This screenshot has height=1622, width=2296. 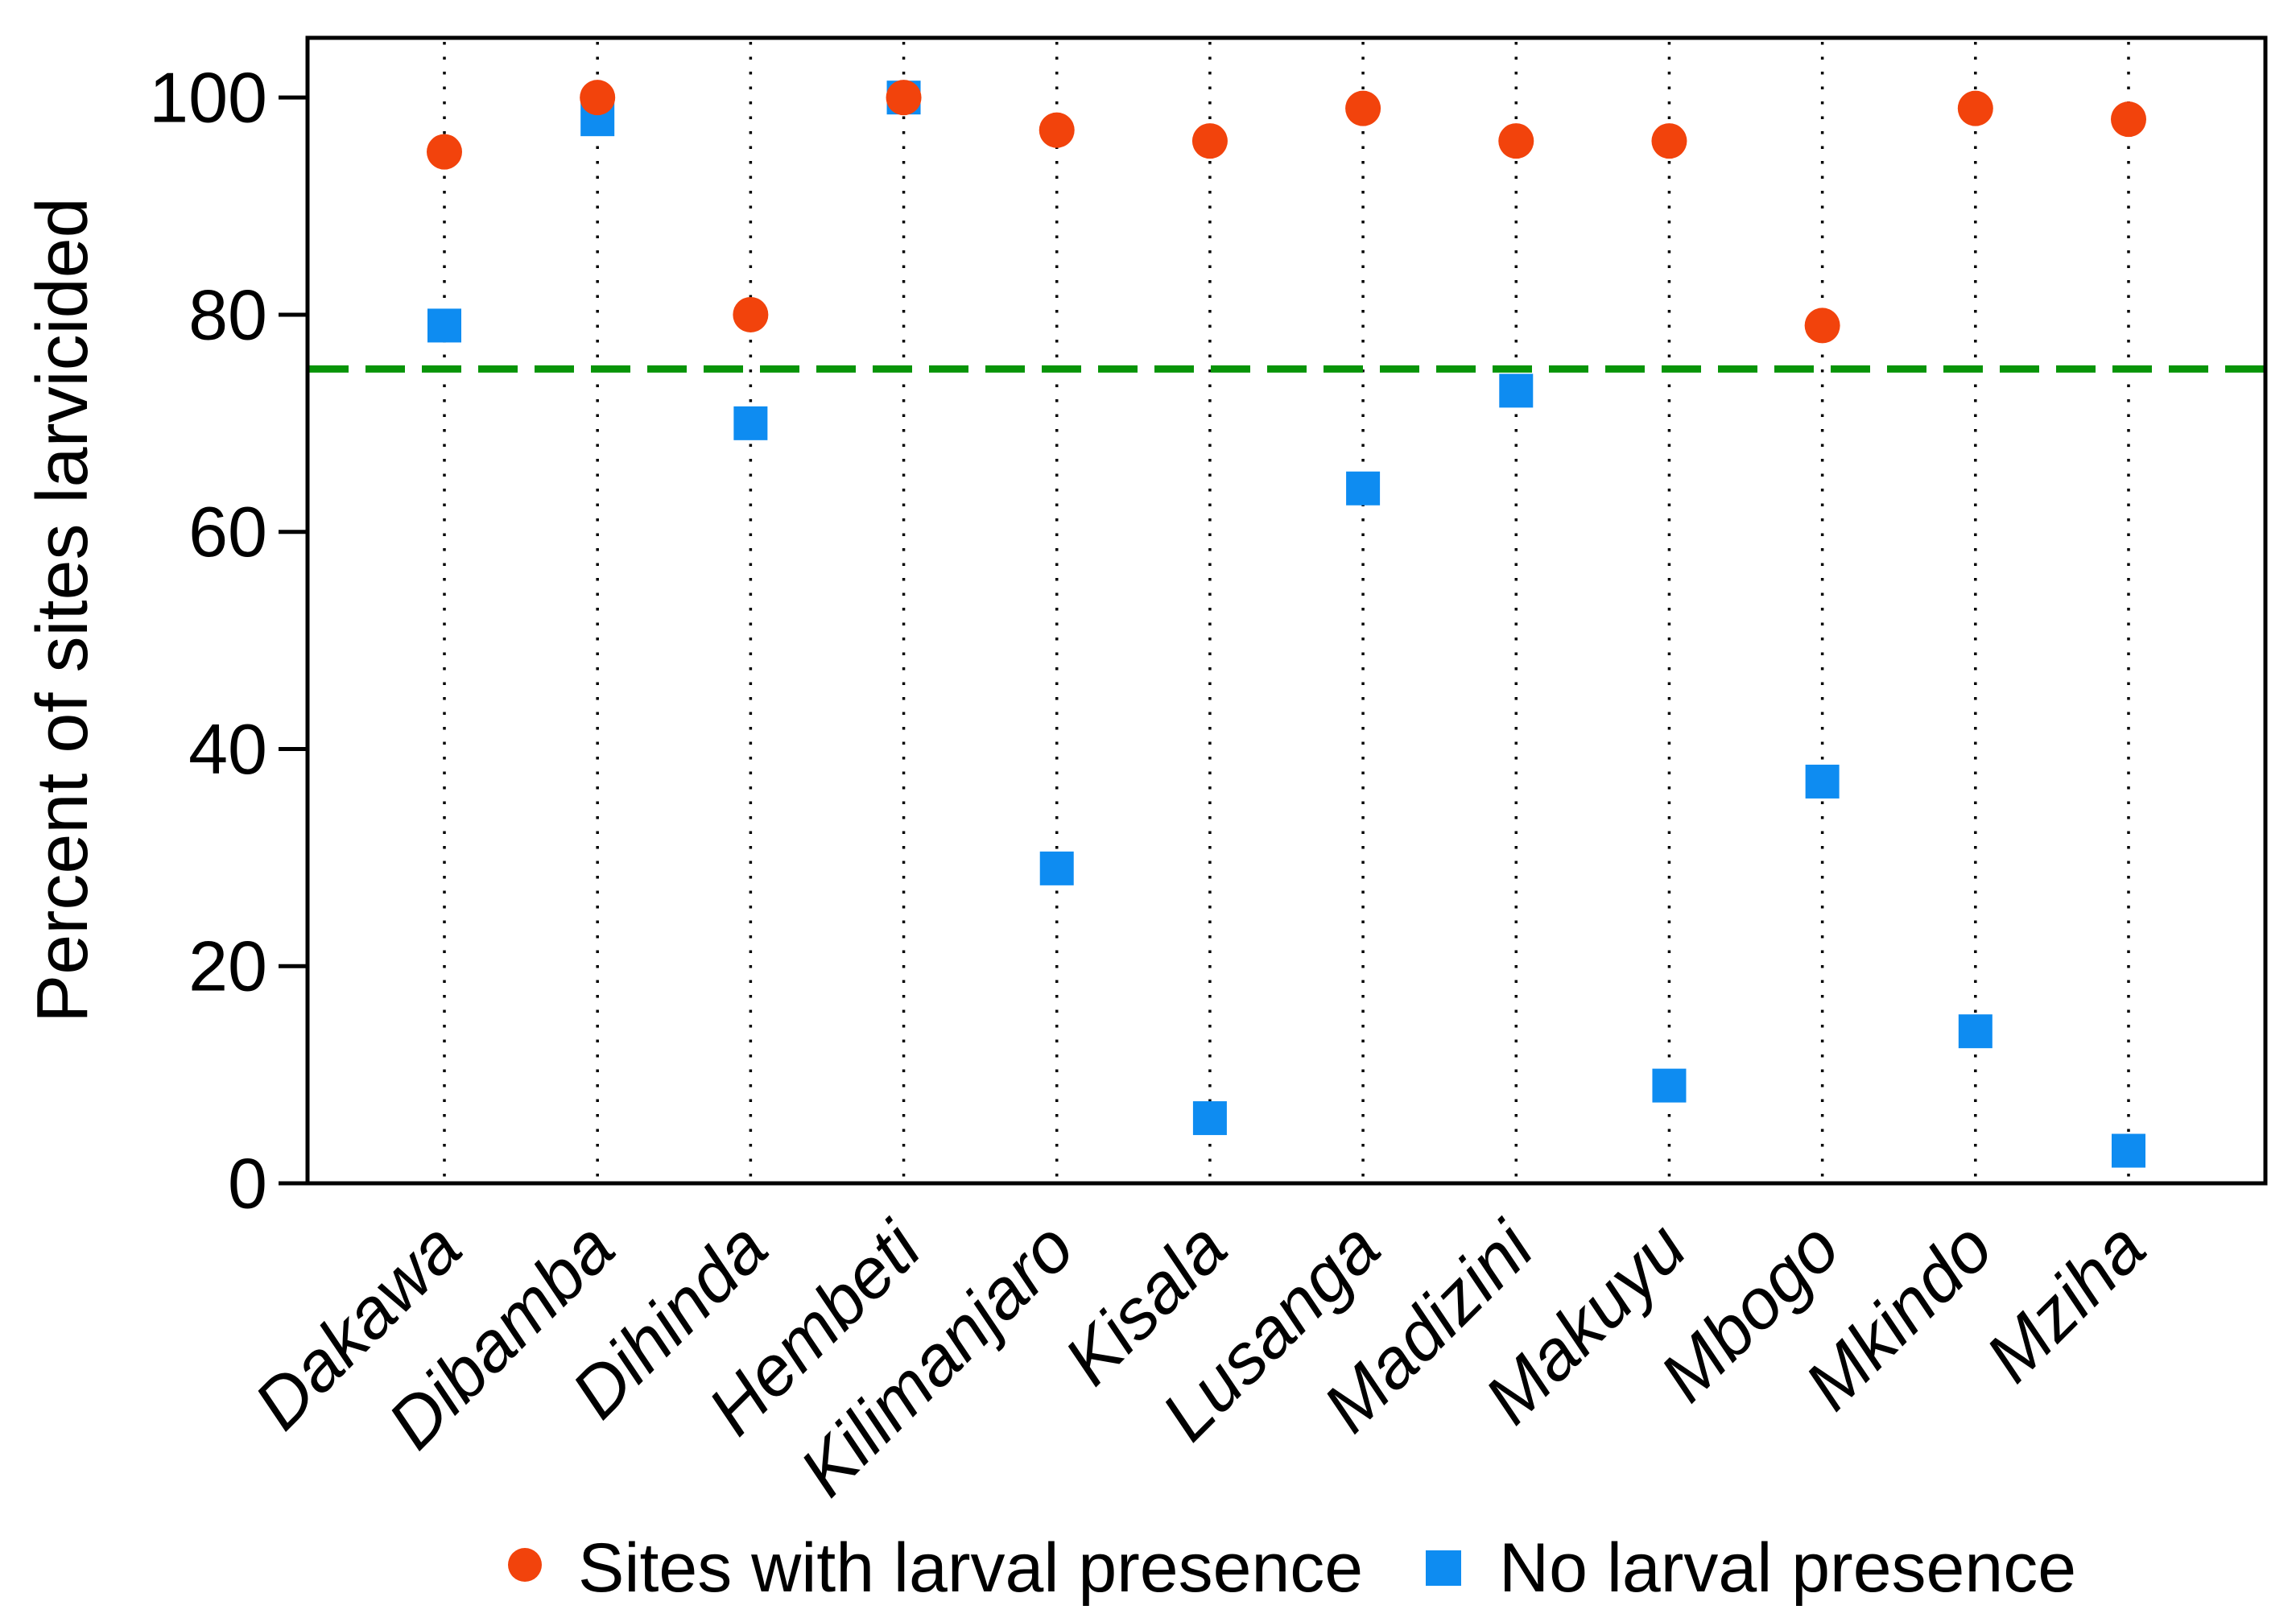 What do you see at coordinates (970, 1568) in the screenshot?
I see `legend-label-larval-presence: Sites with larval presence` at bounding box center [970, 1568].